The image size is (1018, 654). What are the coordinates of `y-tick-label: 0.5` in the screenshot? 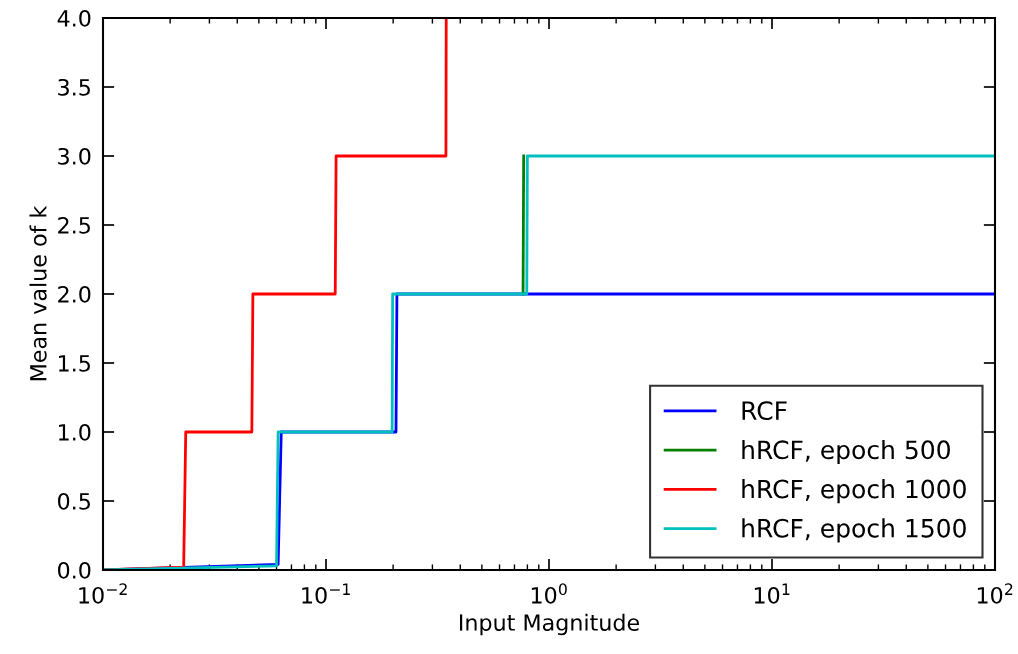 It's located at (74, 501).